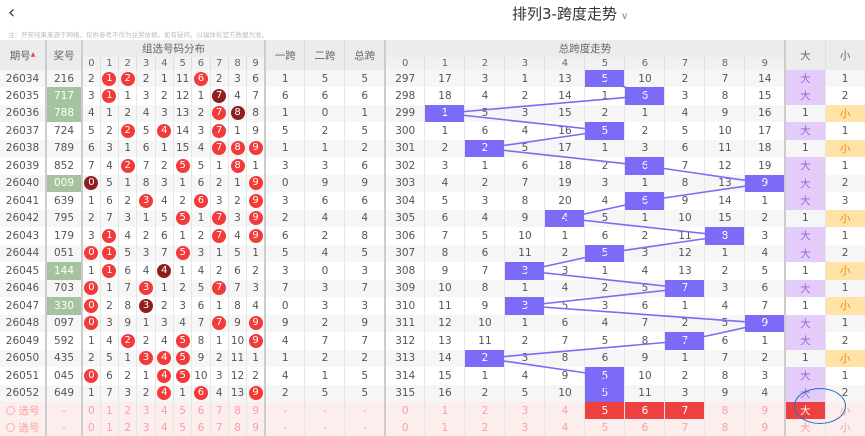 This screenshot has height=436, width=865. Describe the element at coordinates (805, 96) in the screenshot. I see `big-cell: 大` at that location.